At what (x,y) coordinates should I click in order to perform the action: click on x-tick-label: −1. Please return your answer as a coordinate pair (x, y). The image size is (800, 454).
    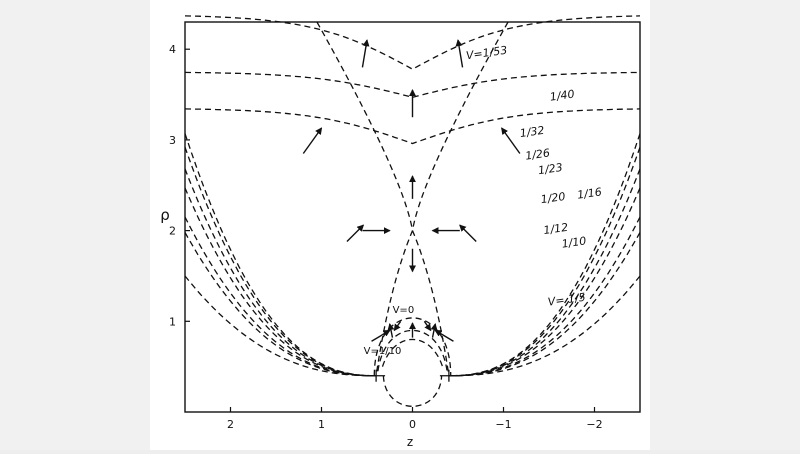
    Looking at the image, I should click on (503, 424).